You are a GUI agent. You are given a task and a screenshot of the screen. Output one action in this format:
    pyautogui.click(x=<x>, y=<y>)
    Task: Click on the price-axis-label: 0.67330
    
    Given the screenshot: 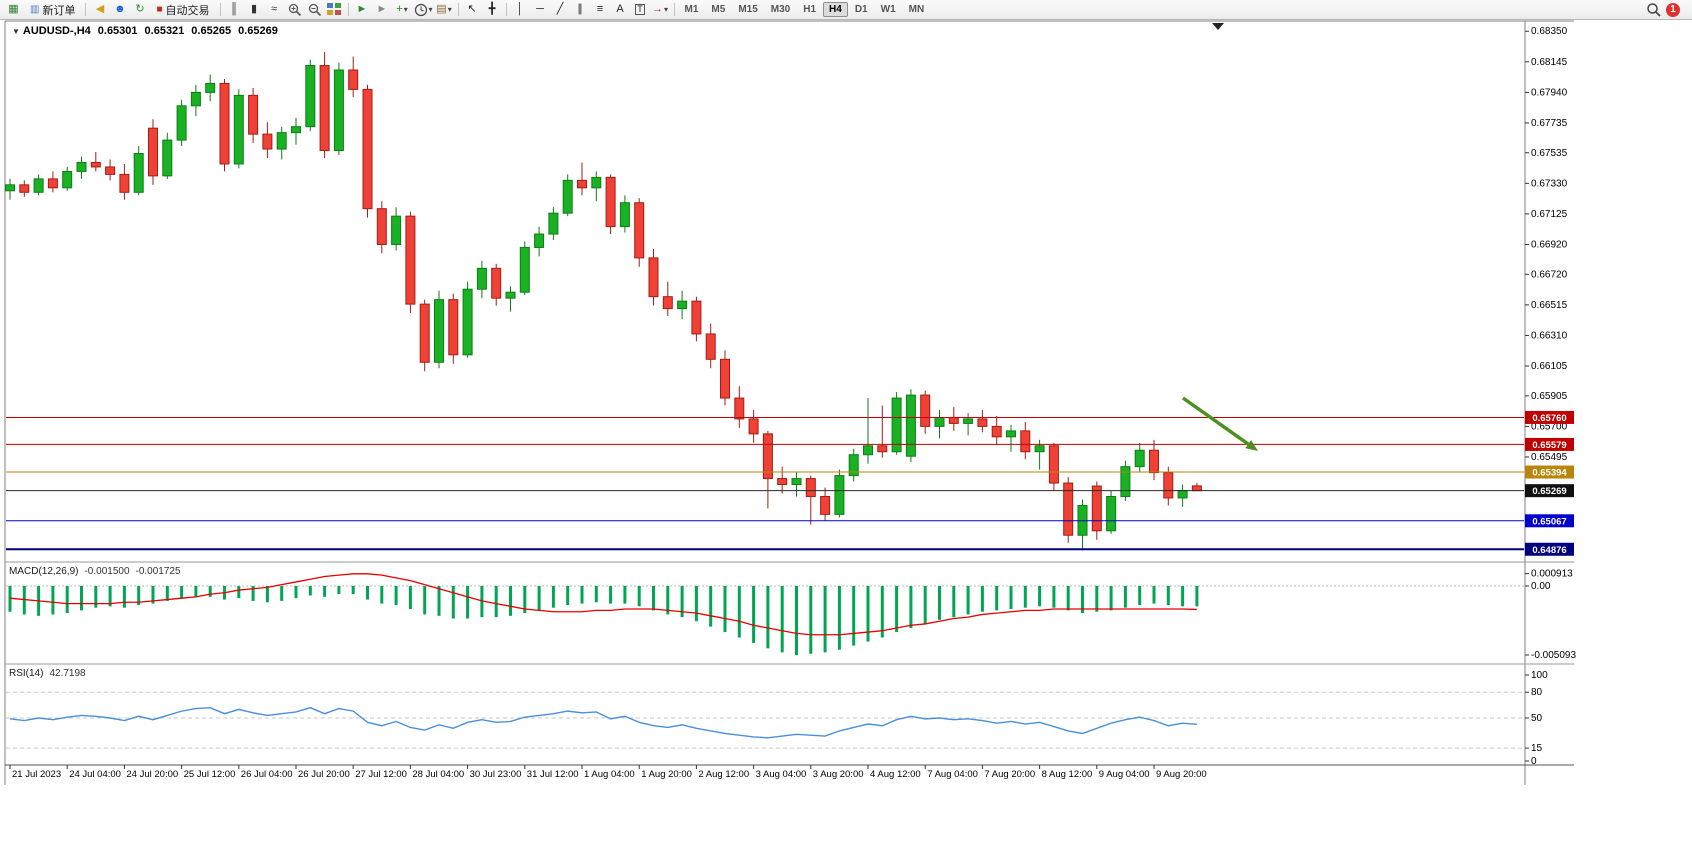 What is the action you would take?
    pyautogui.click(x=1549, y=183)
    